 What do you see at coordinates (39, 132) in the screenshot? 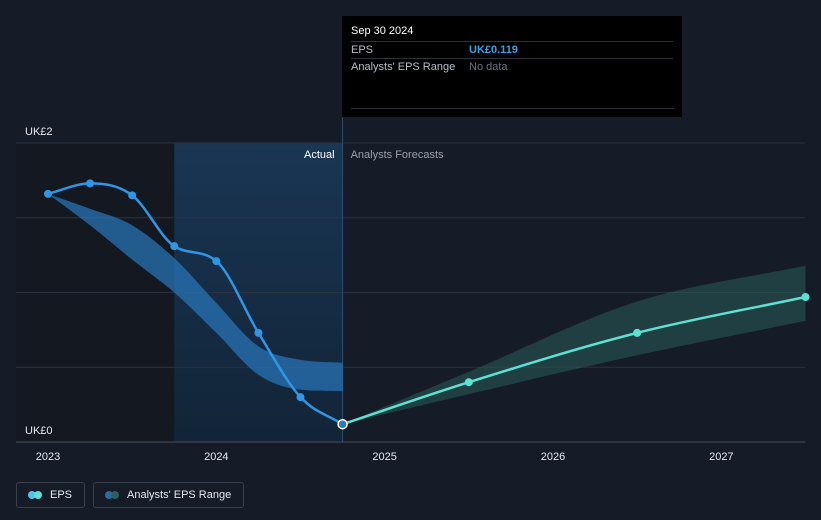
I see `y-tick-label: UK£2` at bounding box center [39, 132].